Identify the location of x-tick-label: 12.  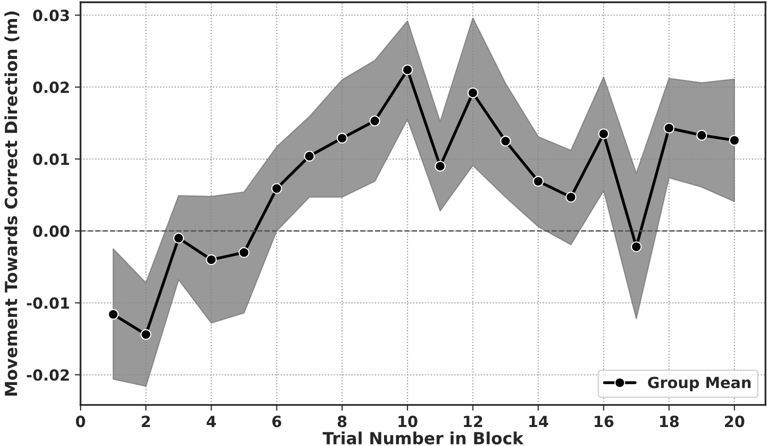
(473, 421).